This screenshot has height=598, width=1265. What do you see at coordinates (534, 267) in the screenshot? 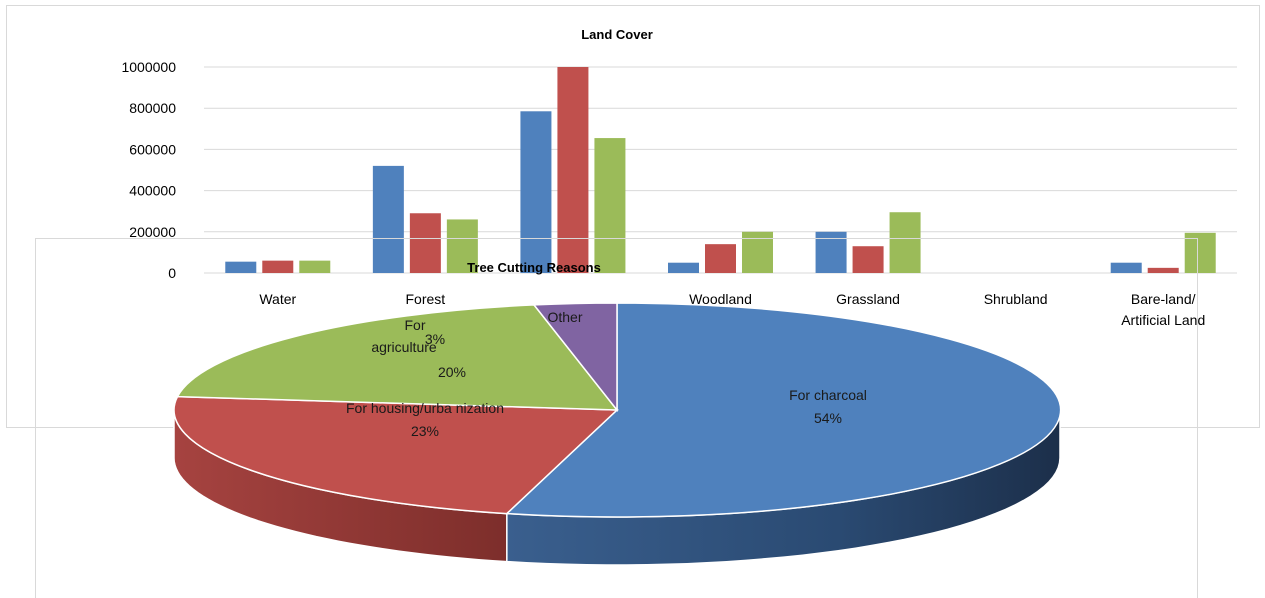
I see `tree-cutting-title: Tree Cutting Reasons` at bounding box center [534, 267].